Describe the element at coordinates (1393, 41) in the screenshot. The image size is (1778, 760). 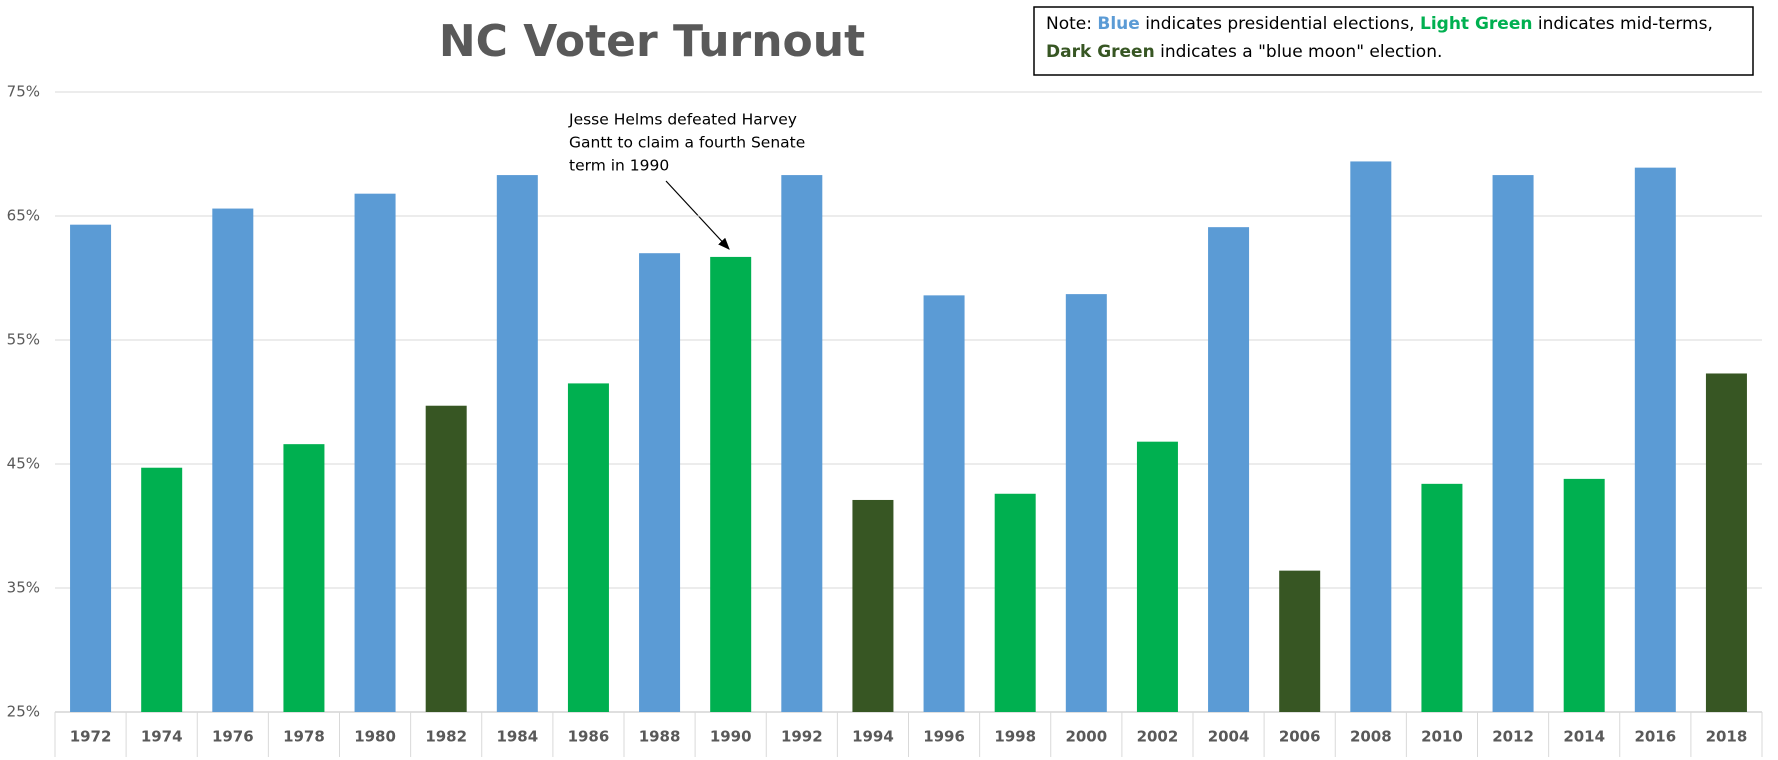
I see `note-box` at that location.